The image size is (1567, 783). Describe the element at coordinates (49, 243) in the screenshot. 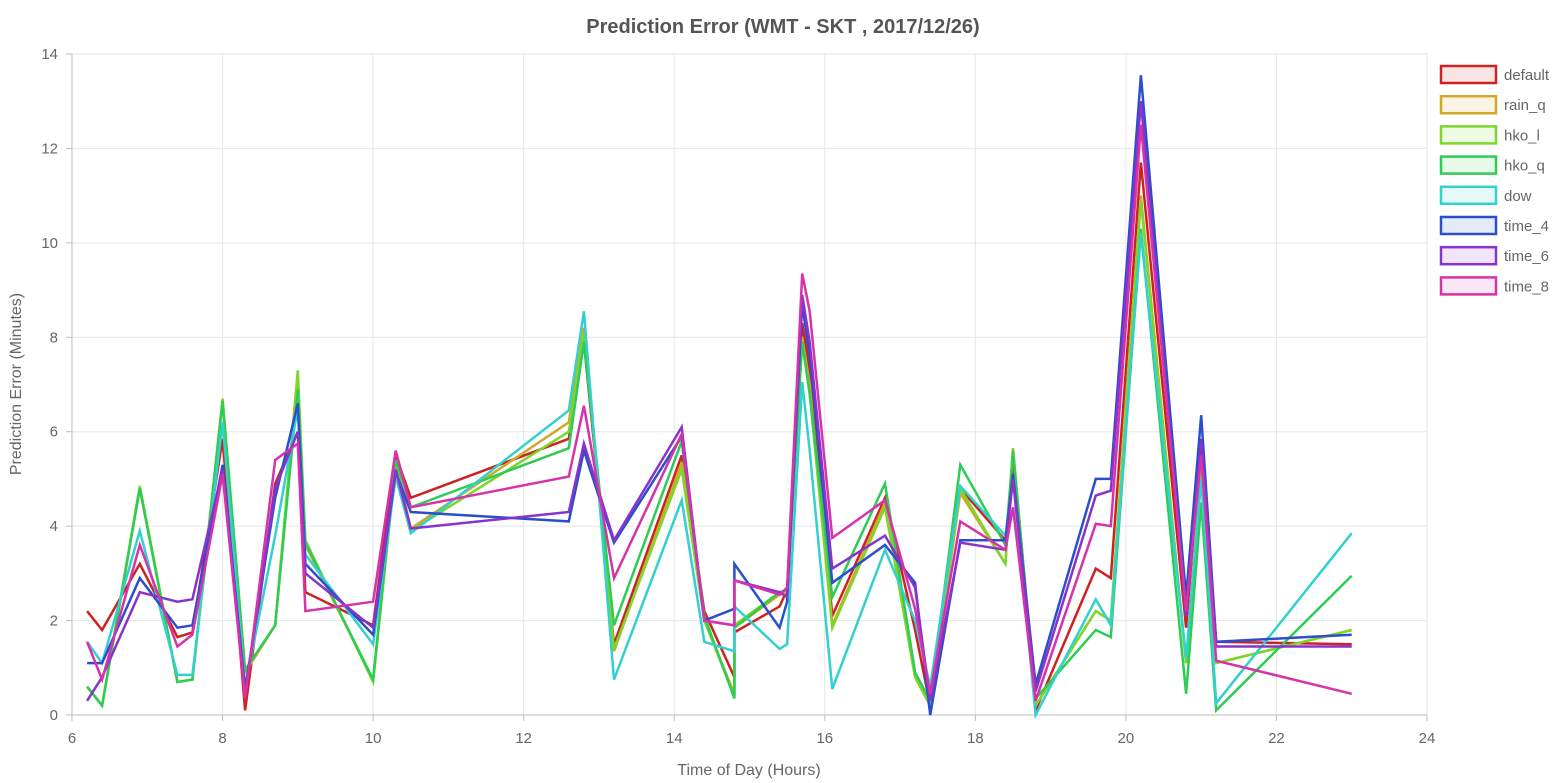

I see `y-tick-label: 10` at that location.